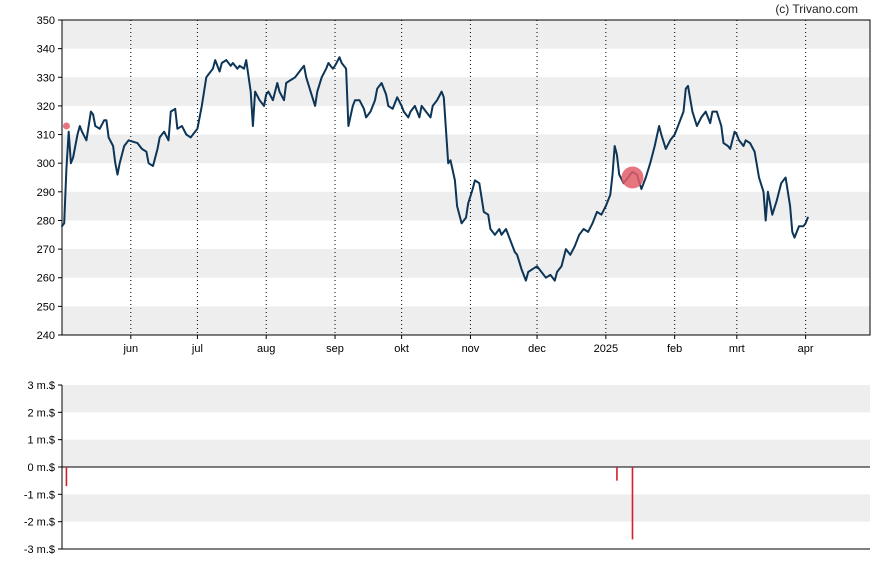 This screenshot has width=888, height=565. What do you see at coordinates (41, 441) in the screenshot?
I see `volume-y-tick-label: 1 m.$` at bounding box center [41, 441].